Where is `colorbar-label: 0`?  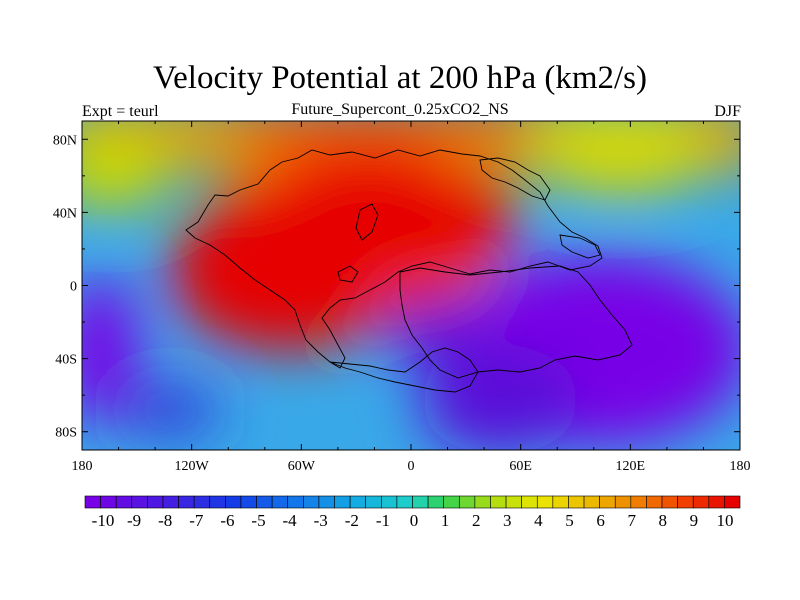
colorbar-label: 0 is located at coordinates (414, 520).